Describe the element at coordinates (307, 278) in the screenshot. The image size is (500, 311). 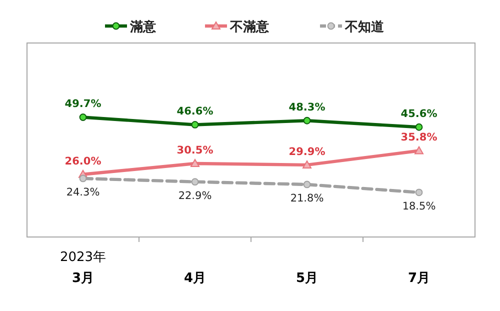
I see `x-tick-label: 5月` at that location.